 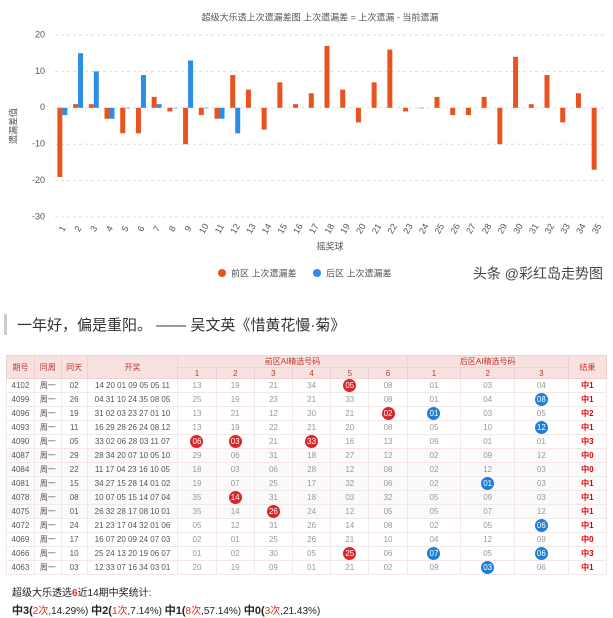 What do you see at coordinates (20, 567) in the screenshot?
I see `issue-cell: 4063` at bounding box center [20, 567].